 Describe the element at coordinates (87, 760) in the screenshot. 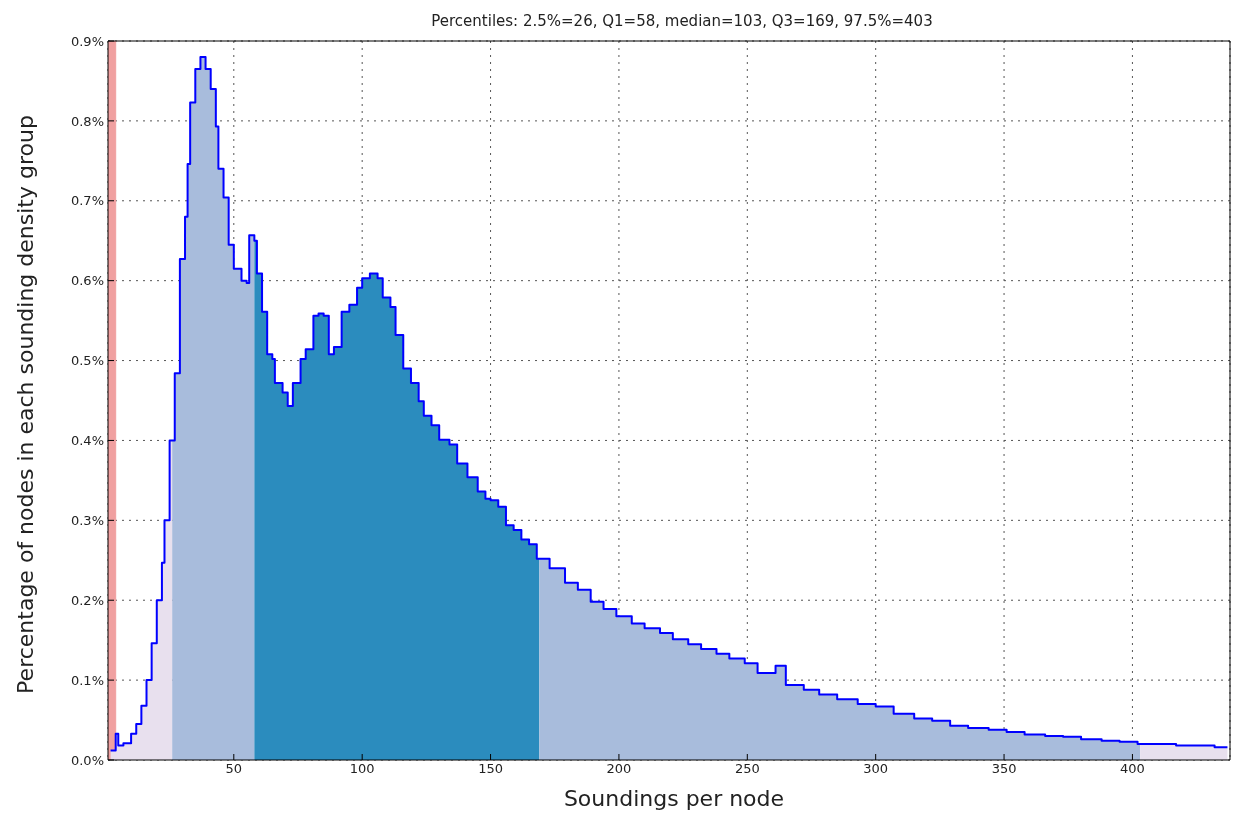

I see `y-tick-label: 0.0%` at that location.